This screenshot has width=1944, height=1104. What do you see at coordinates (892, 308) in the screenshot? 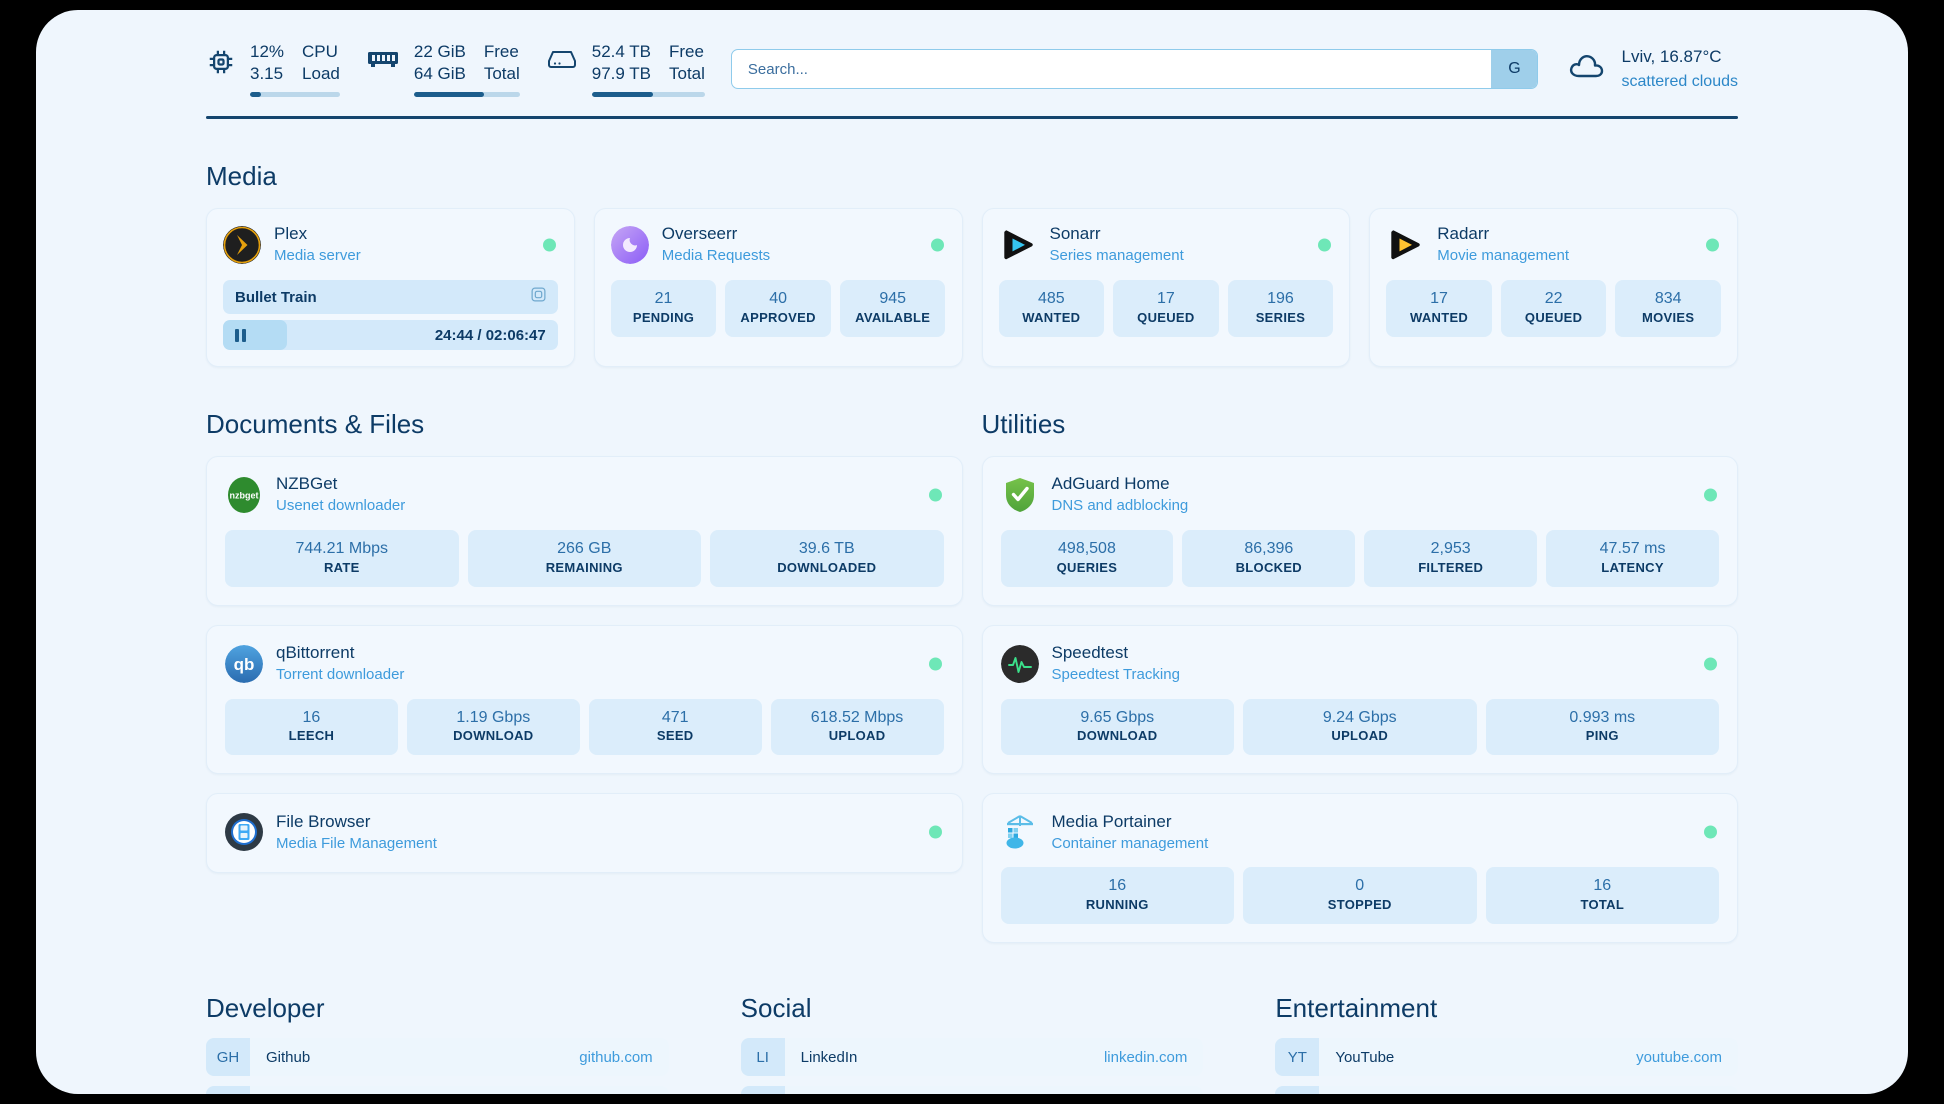
I see `stat-tile: 945 AVAILABLE` at bounding box center [892, 308].